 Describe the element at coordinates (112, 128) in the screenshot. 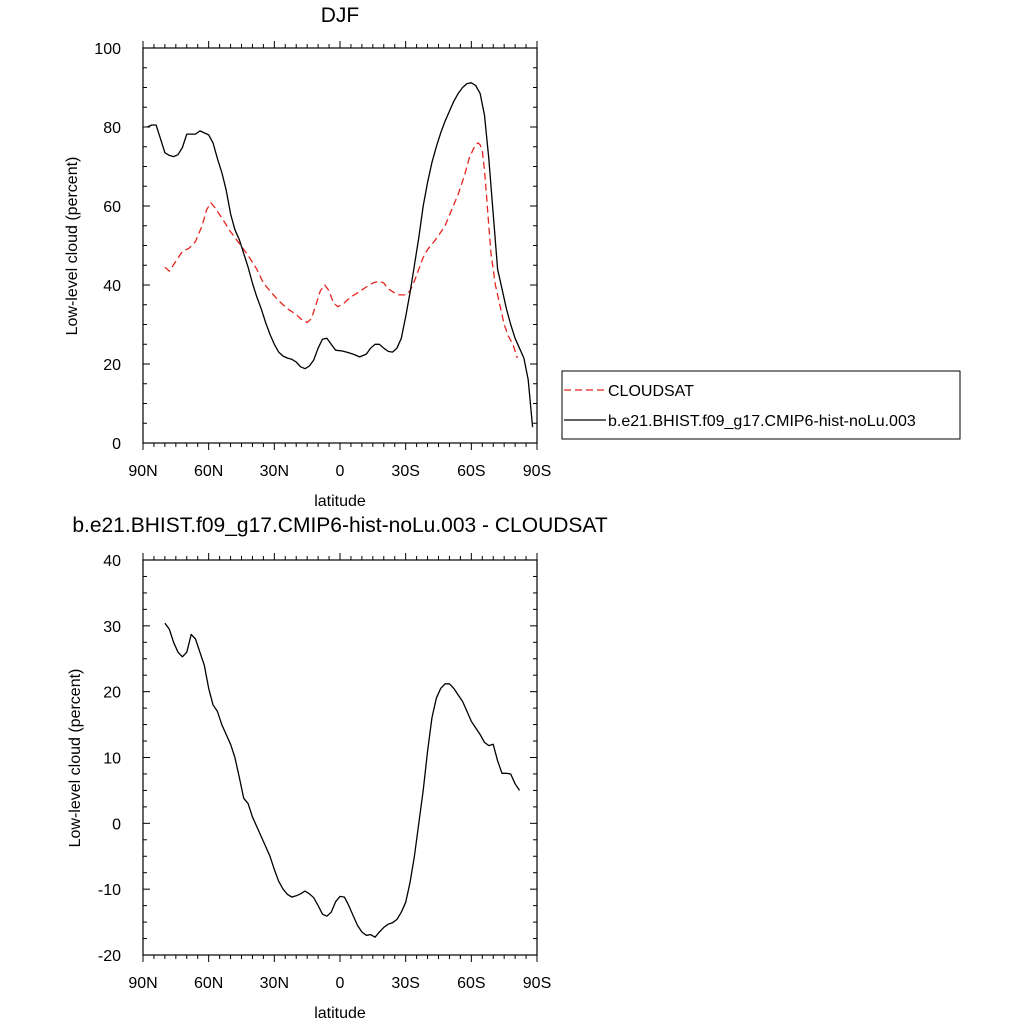

I see `top-ytick-label: 80` at that location.